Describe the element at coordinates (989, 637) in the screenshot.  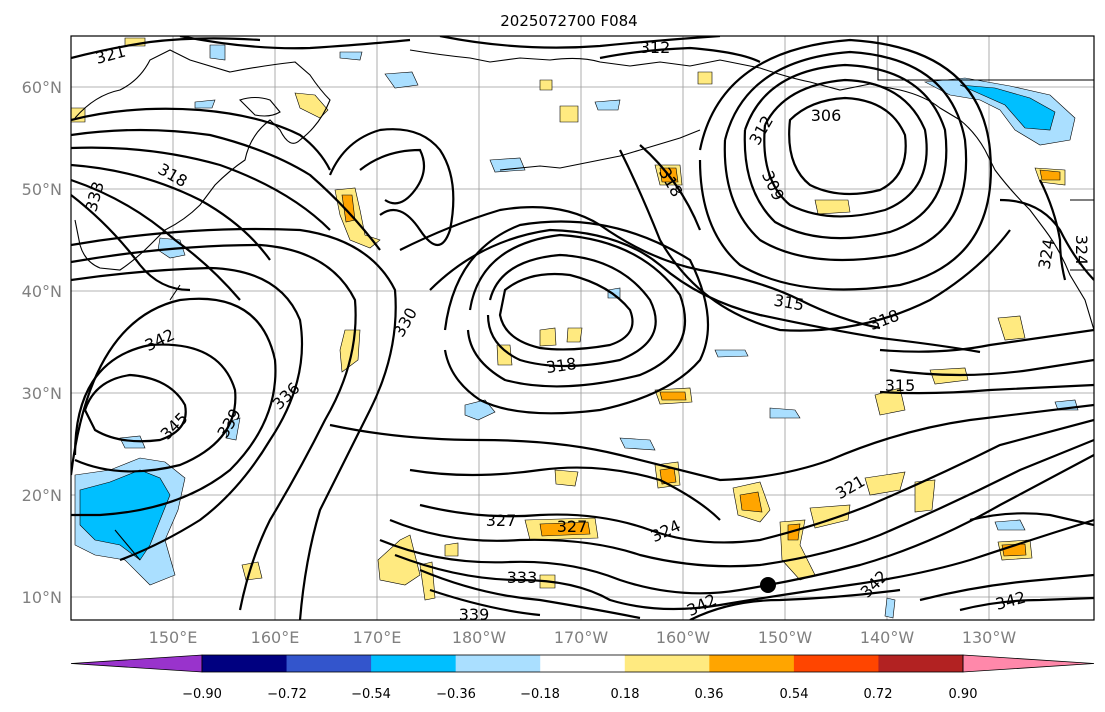
I see `lon-label: 130°W` at that location.